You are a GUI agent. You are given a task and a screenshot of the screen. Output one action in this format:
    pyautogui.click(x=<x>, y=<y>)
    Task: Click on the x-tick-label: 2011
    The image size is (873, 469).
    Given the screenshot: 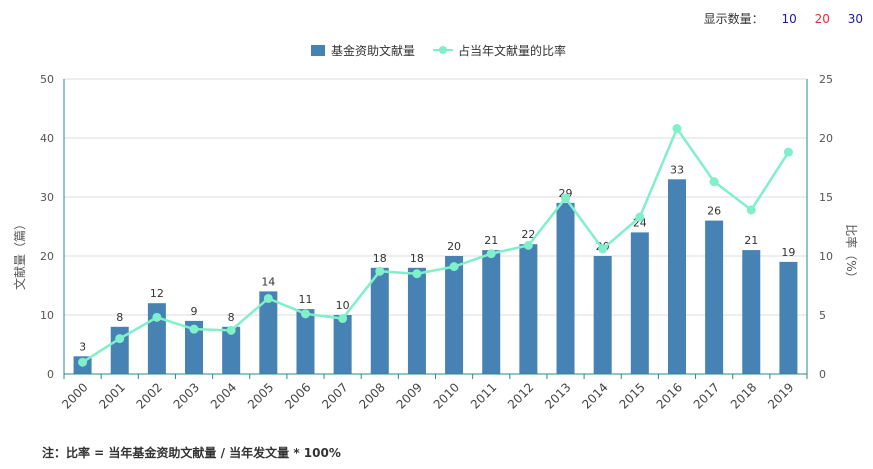 What is the action you would take?
    pyautogui.click(x=483, y=395)
    